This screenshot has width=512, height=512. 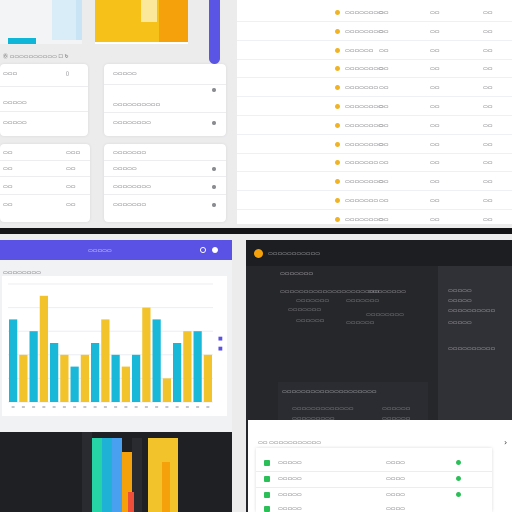 What do you see at coordinates (363, 301) in the screenshot?
I see `dark-table-cell: ▭▭▭▭▭▭▭` at bounding box center [363, 301].